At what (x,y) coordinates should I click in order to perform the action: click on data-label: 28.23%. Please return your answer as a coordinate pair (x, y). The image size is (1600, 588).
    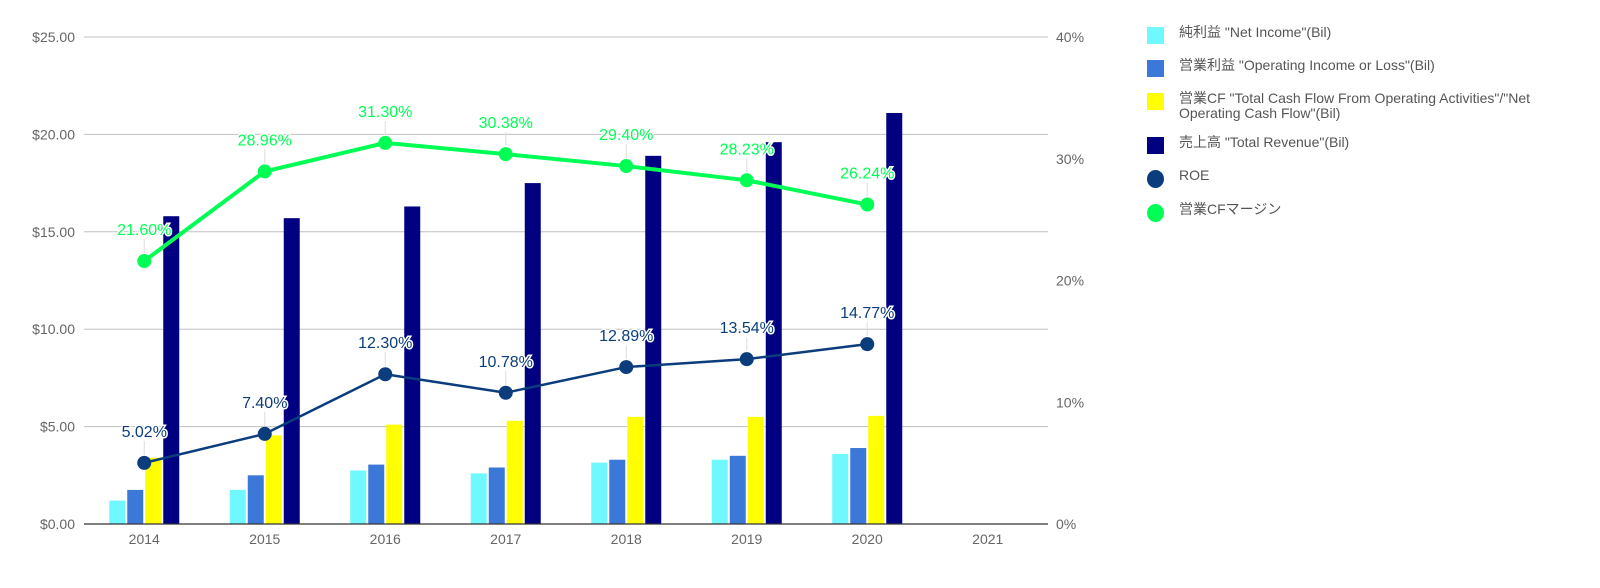
    Looking at the image, I should click on (747, 149).